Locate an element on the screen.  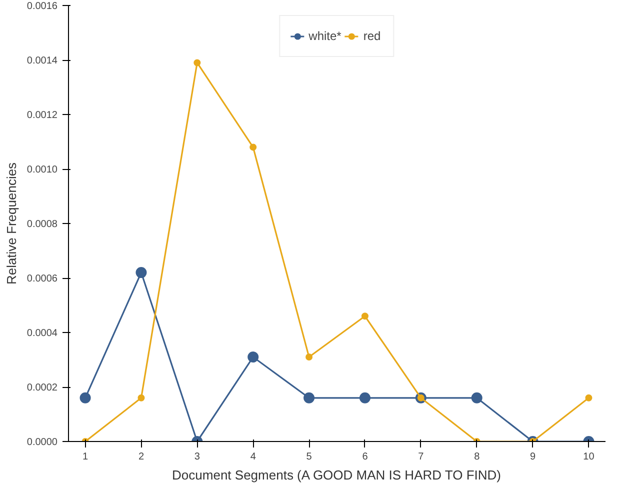
y-tick-label: 0.0016 is located at coordinates (42, 6).